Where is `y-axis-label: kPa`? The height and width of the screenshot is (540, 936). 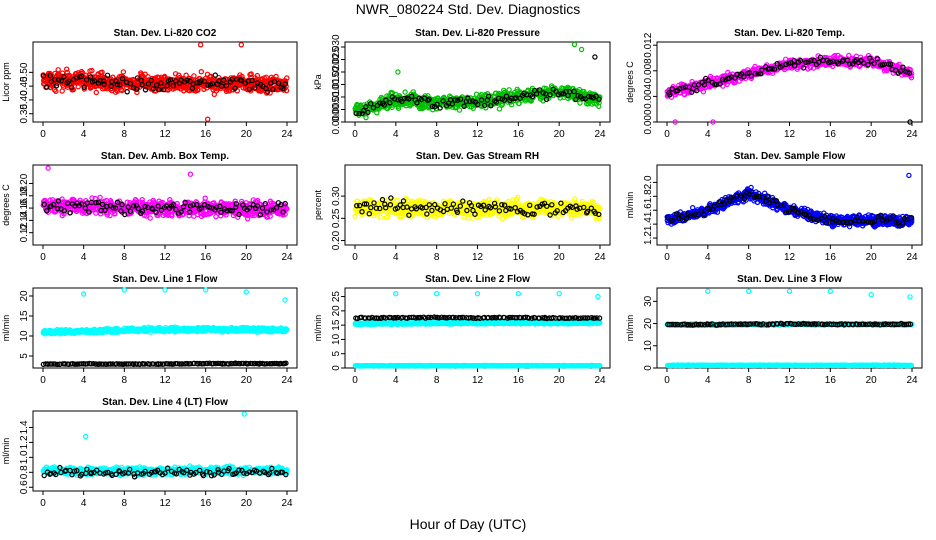
y-axis-label: kPa is located at coordinates (318, 82).